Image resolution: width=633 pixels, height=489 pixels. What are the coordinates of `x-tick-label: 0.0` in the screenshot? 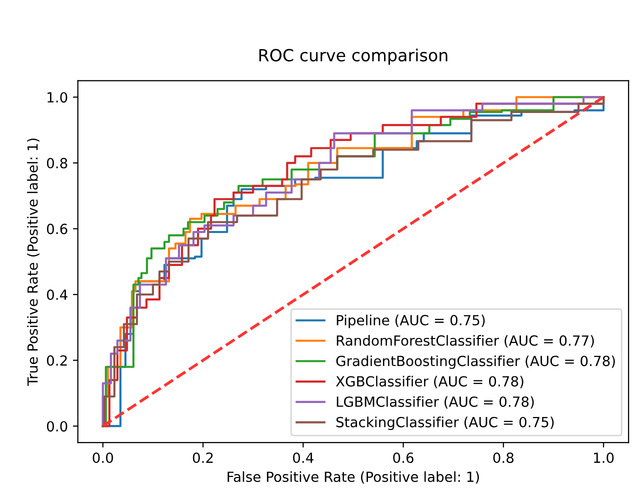 It's located at (103, 458).